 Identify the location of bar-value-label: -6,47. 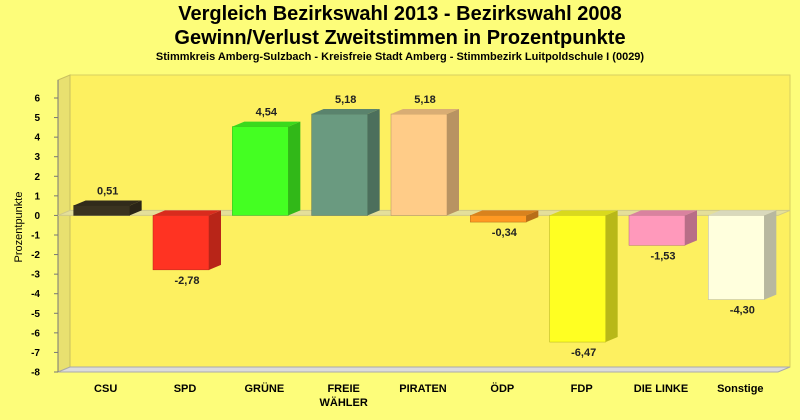
(583, 353).